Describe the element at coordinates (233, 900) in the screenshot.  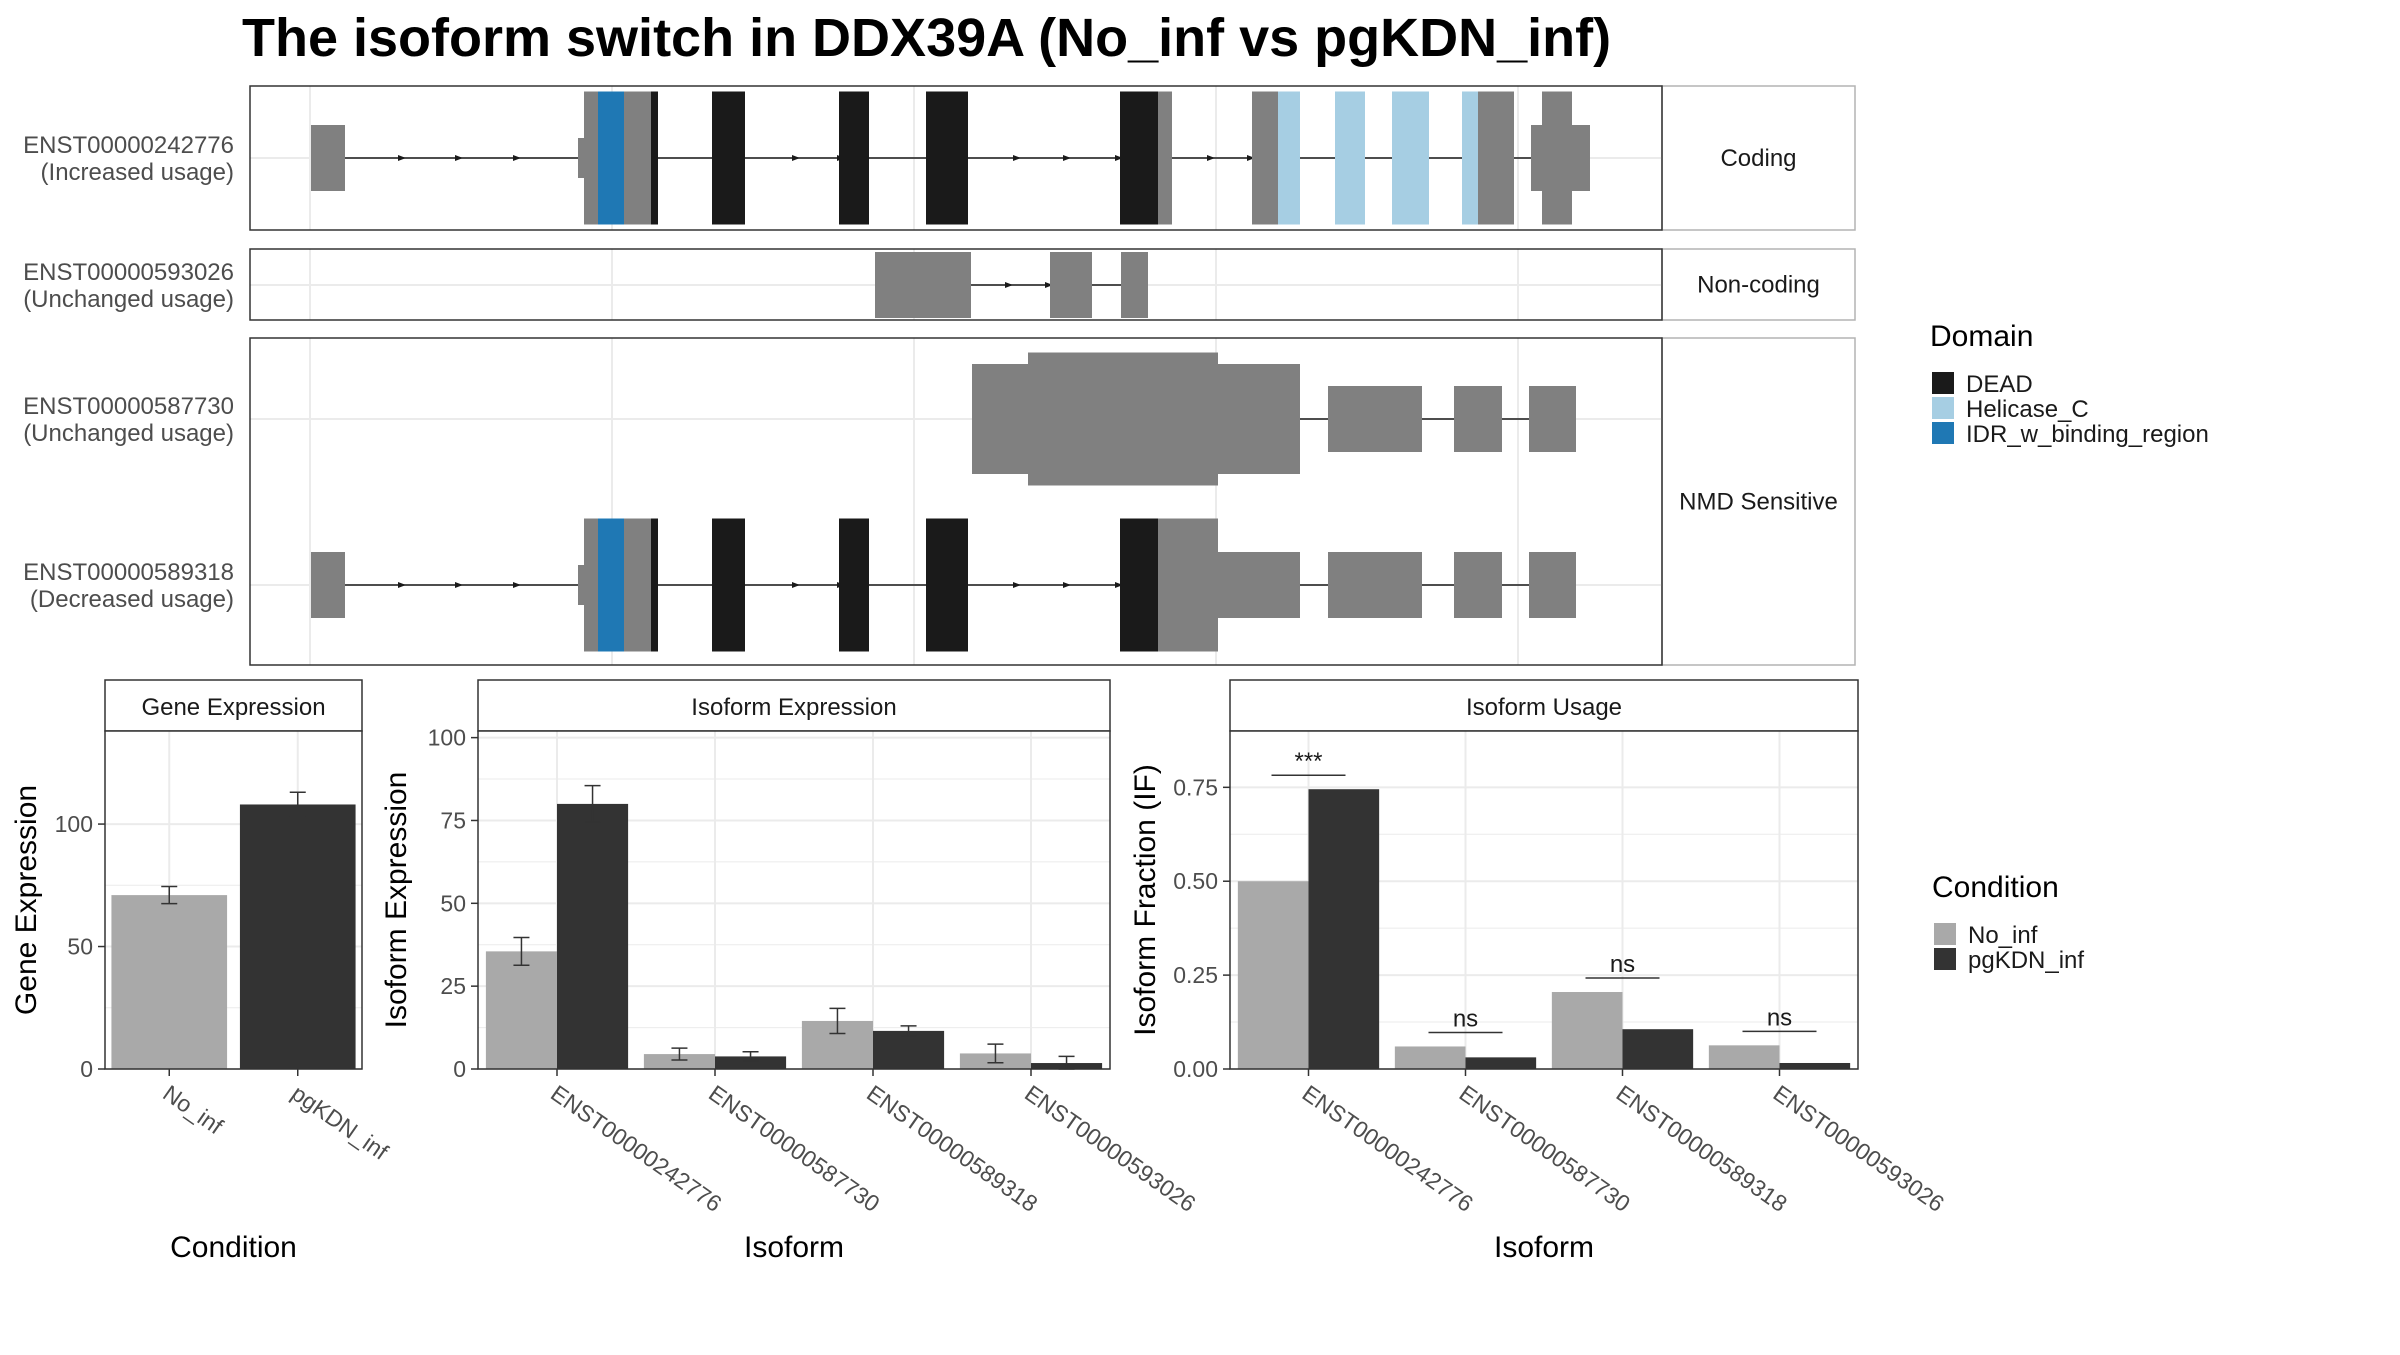
I see `plot-area-border` at that location.